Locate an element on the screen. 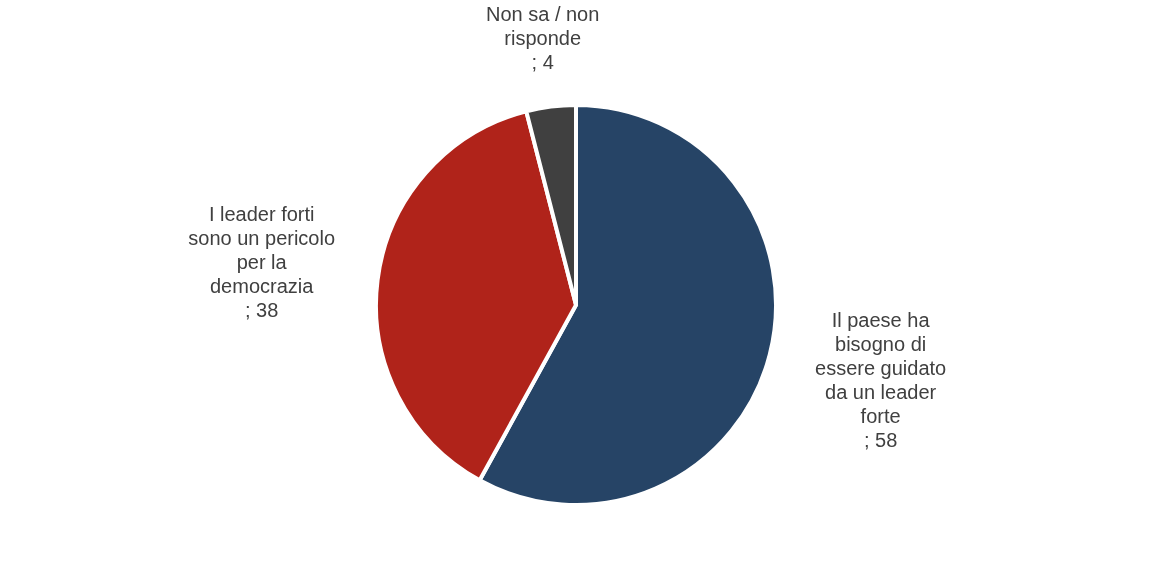 The height and width of the screenshot is (572, 1162). data-label: ; 58 is located at coordinates (880, 440).